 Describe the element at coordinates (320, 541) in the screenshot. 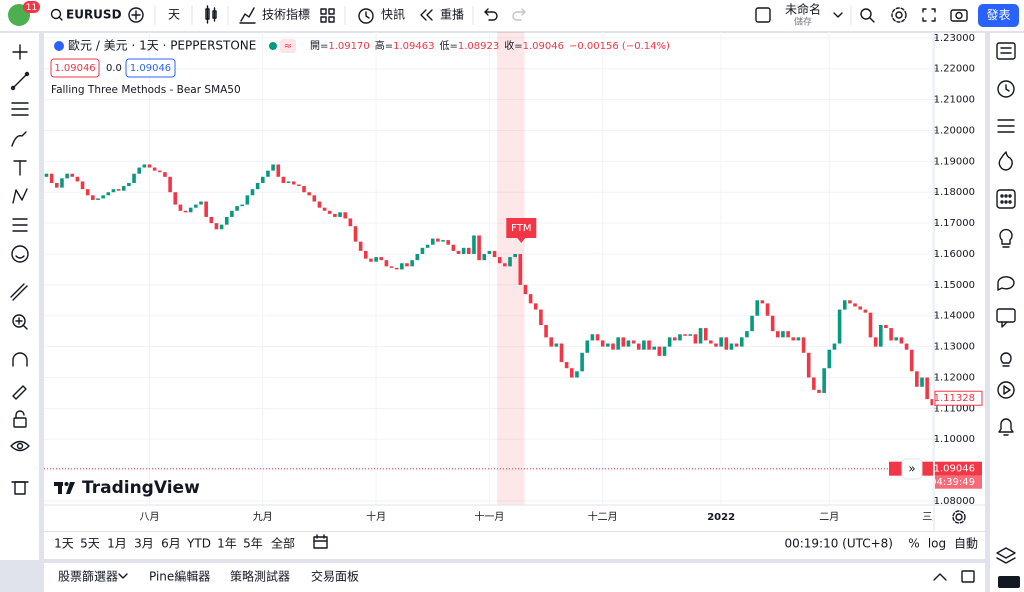

I see `date-range-icon` at that location.